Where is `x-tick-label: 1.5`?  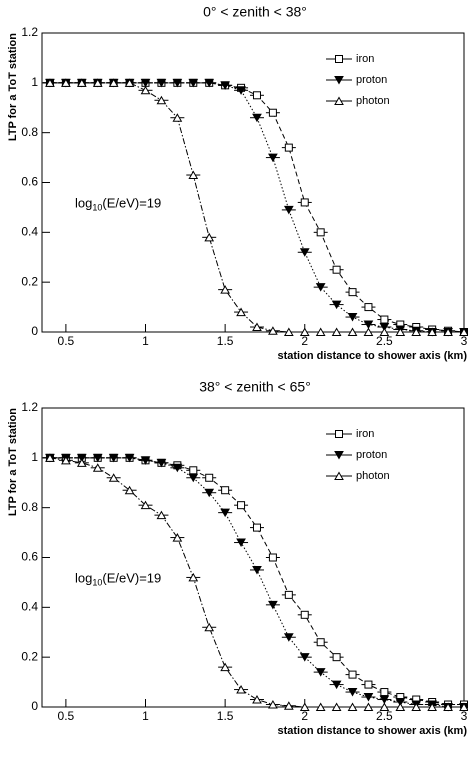 x-tick-label: 1.5 is located at coordinates (225, 341).